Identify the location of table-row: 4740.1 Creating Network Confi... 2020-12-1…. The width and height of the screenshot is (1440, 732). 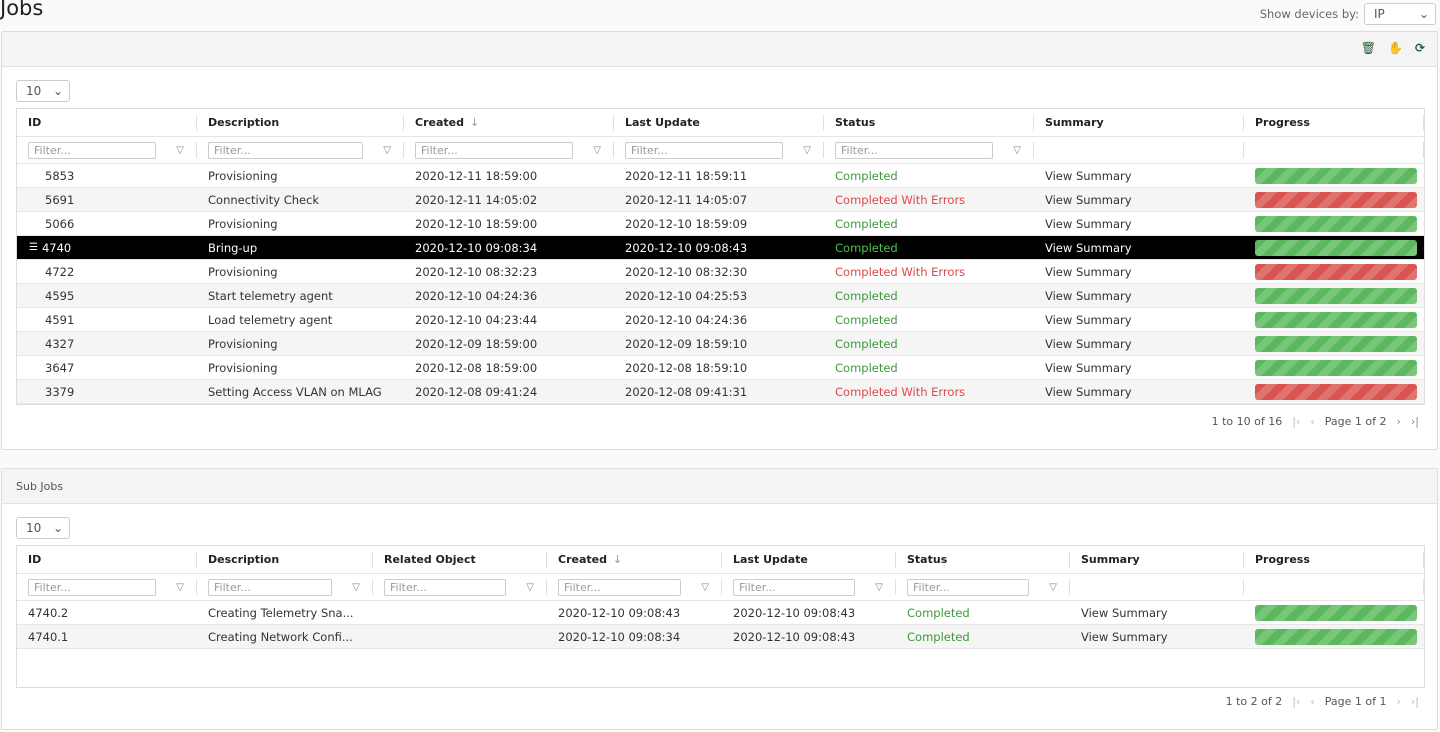
(720, 637).